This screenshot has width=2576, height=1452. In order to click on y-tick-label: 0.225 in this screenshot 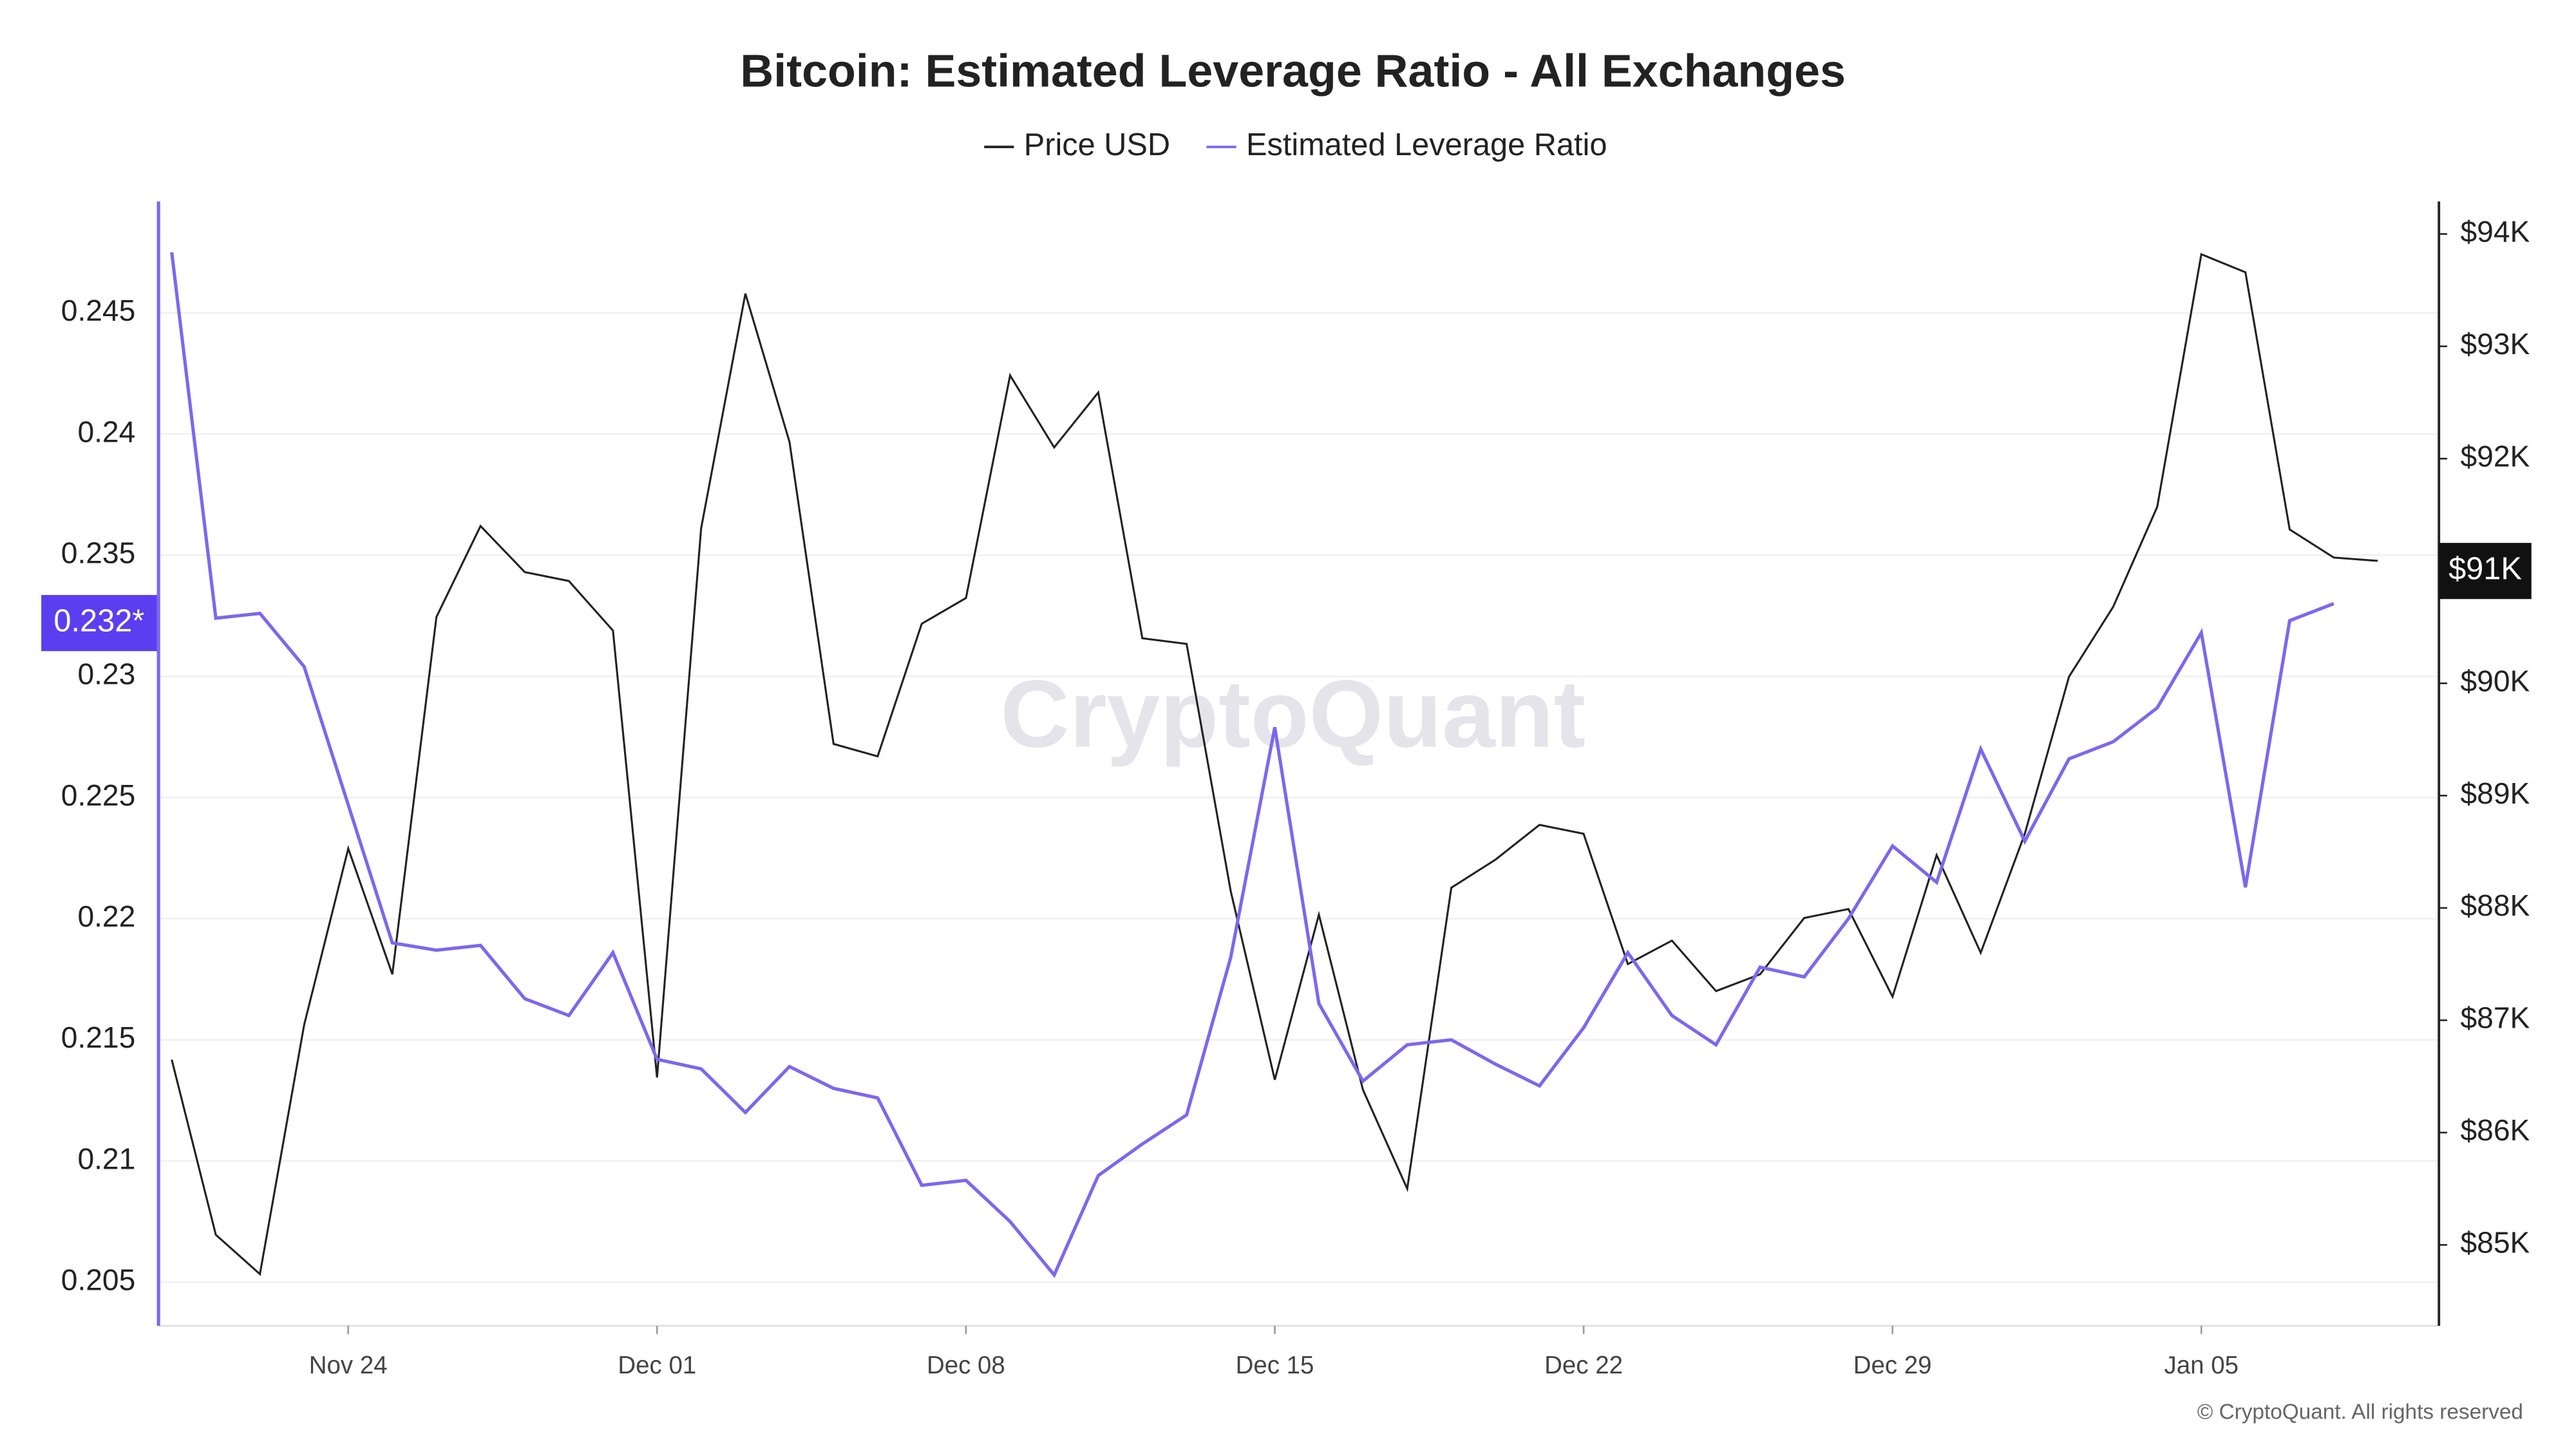, I will do `click(98, 795)`.